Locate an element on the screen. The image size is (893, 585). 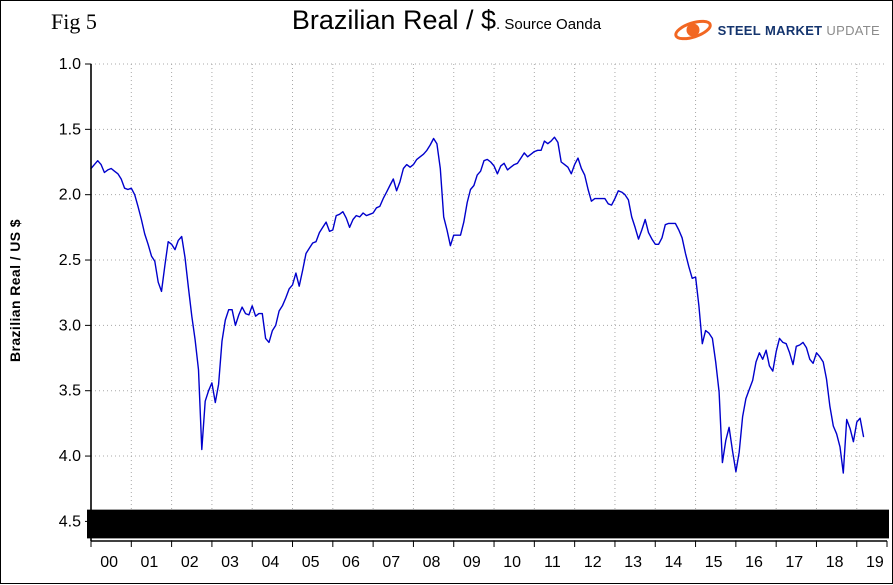
smu-logo: STEEL MARKET UPDATE is located at coordinates (776, 30).